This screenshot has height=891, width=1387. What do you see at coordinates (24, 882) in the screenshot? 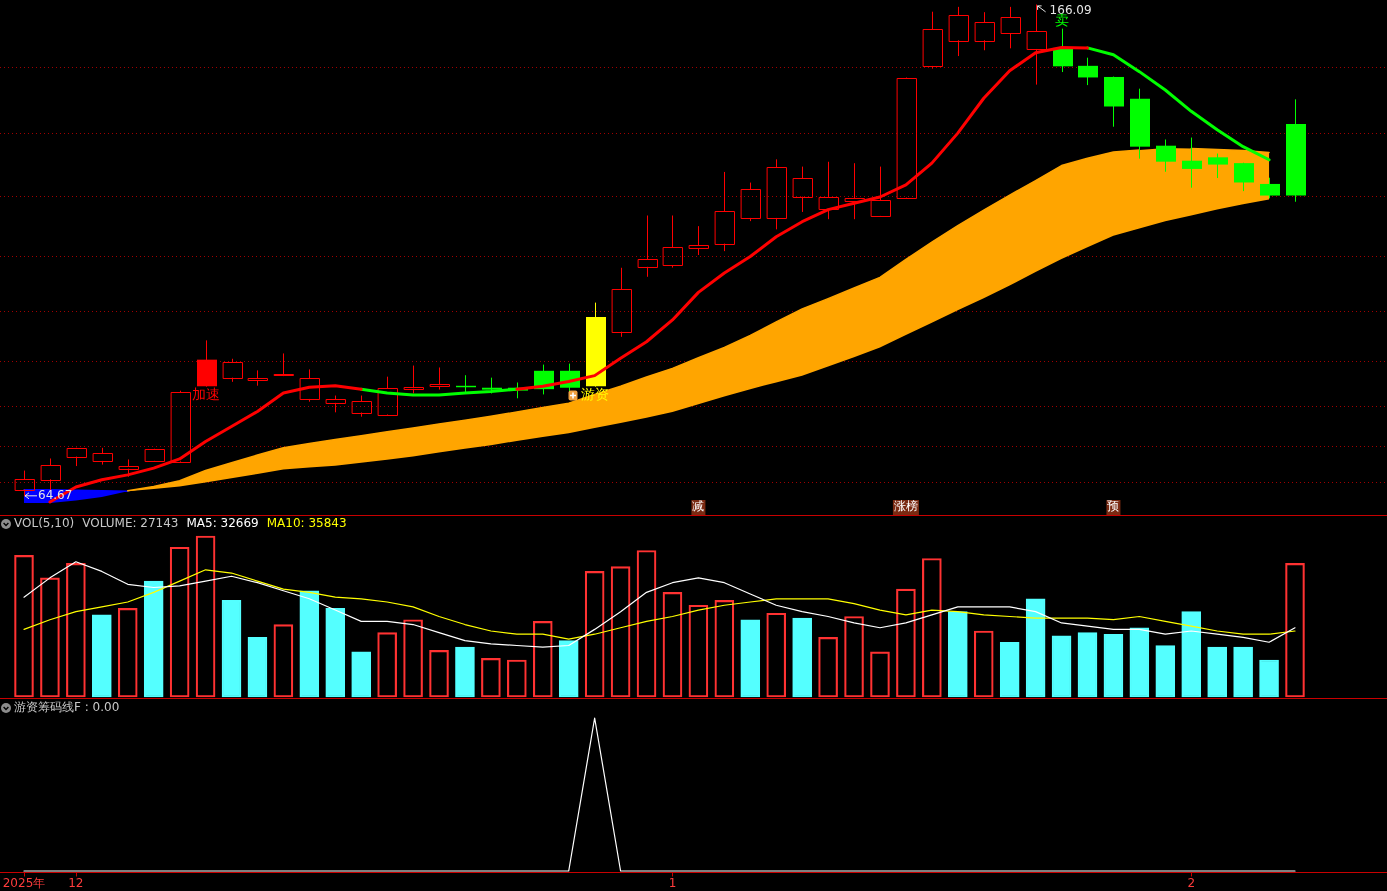
I see `x-tick-label: 2025年` at bounding box center [24, 882].